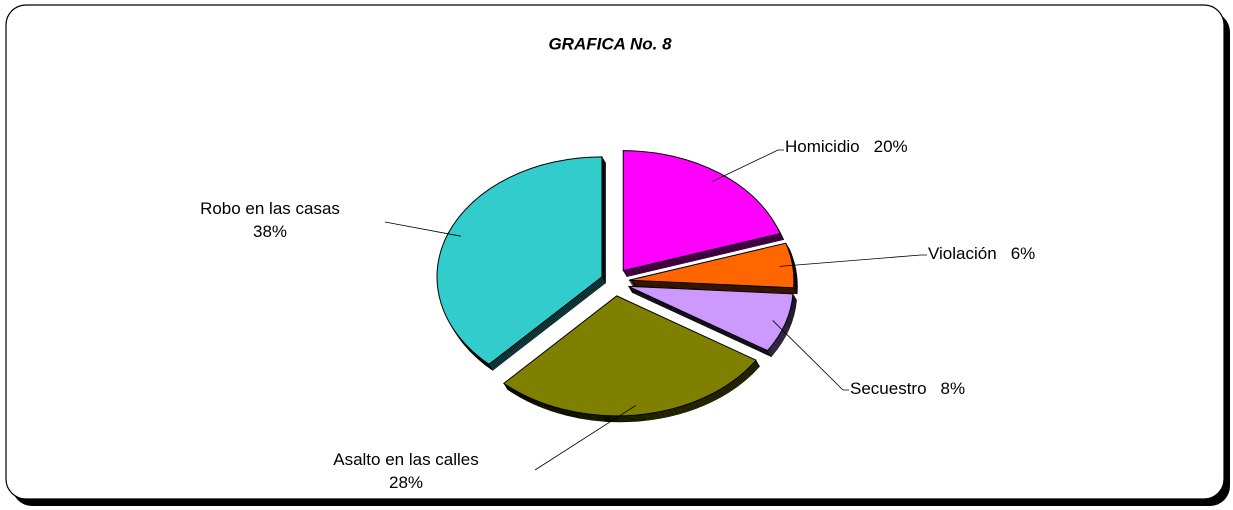 This screenshot has height=510, width=1233. I want to click on data-label: Asalto en las calles 28%, so click(406, 471).